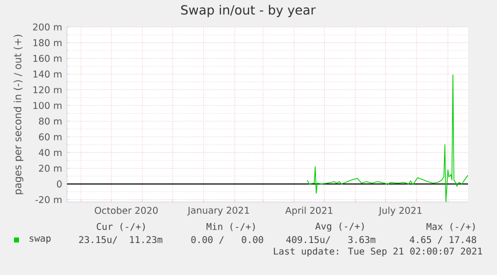 The height and width of the screenshot is (275, 497). Describe the element at coordinates (450, 227) in the screenshot. I see `text: Max (-/+)` at that location.